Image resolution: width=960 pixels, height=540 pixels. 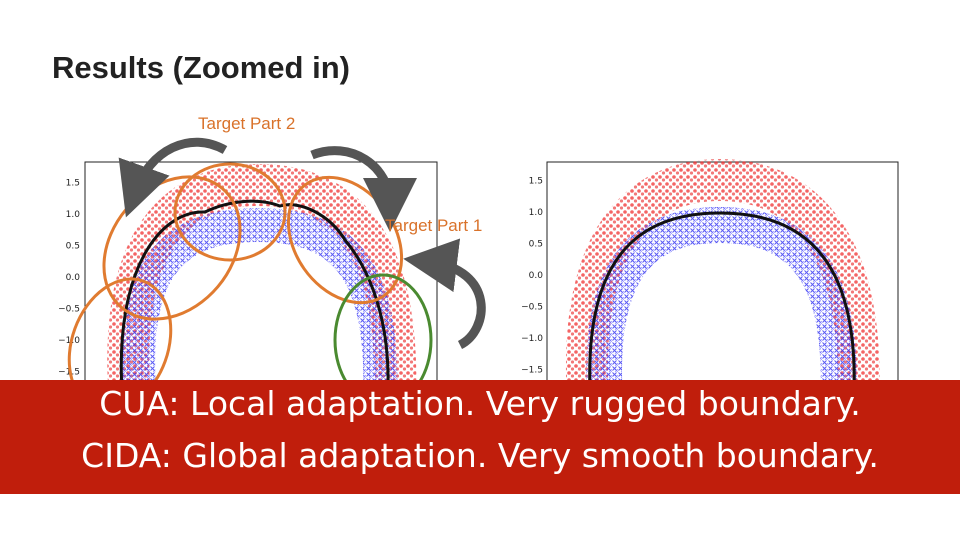 What do you see at coordinates (246, 123) in the screenshot?
I see `annotation: Target Part 2` at bounding box center [246, 123].